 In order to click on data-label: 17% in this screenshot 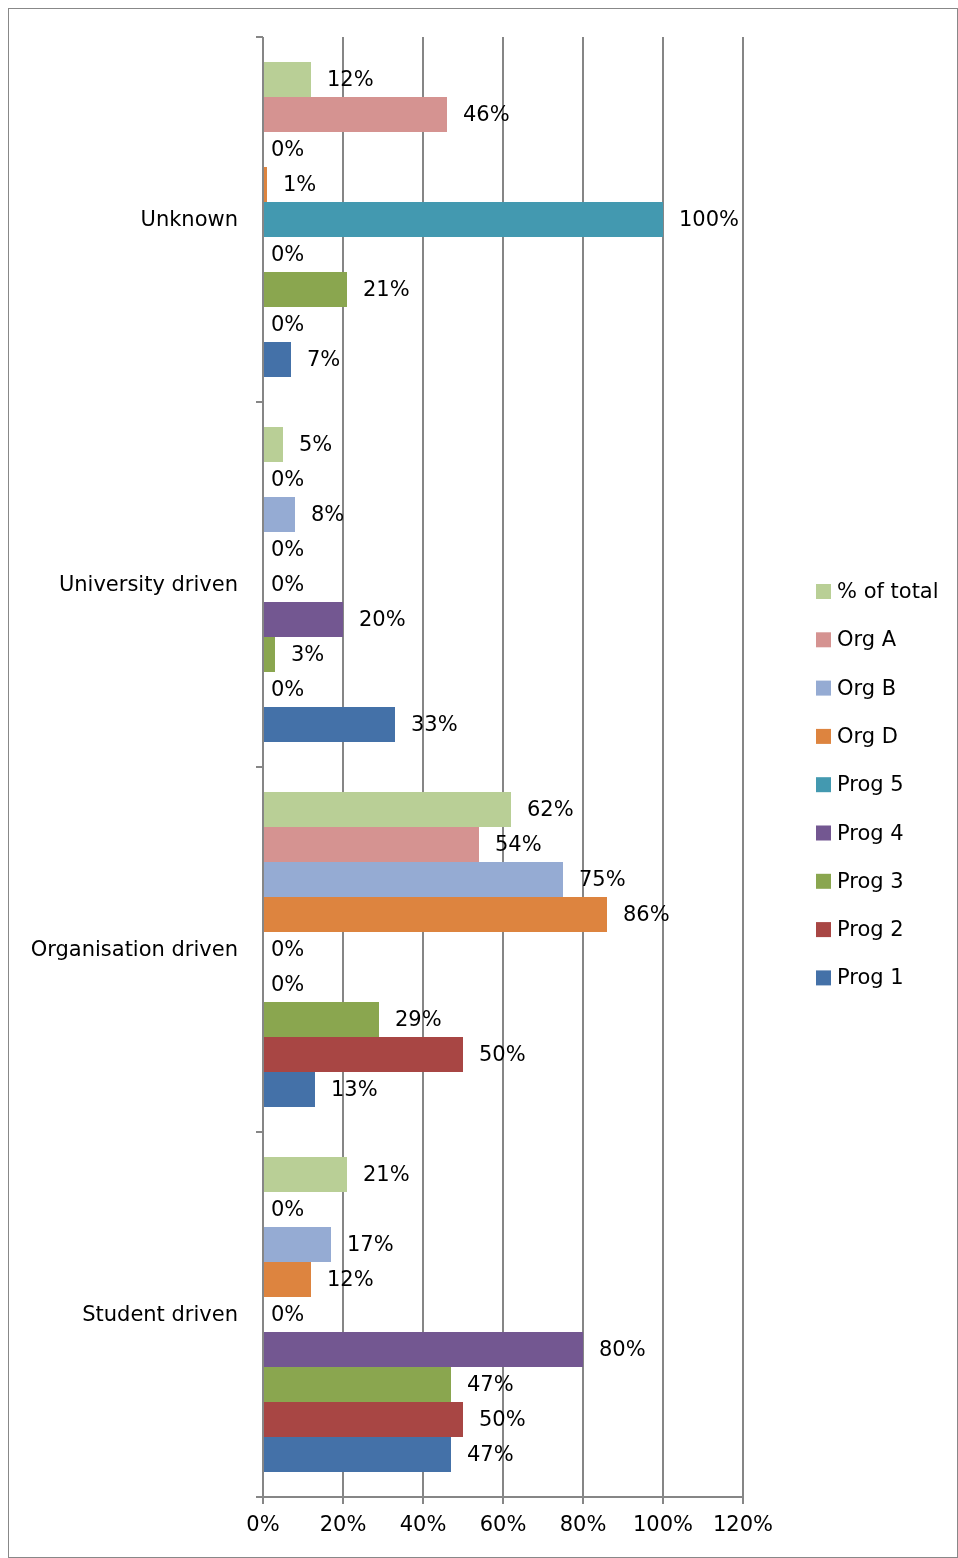, I will do `click(370, 1243)`.